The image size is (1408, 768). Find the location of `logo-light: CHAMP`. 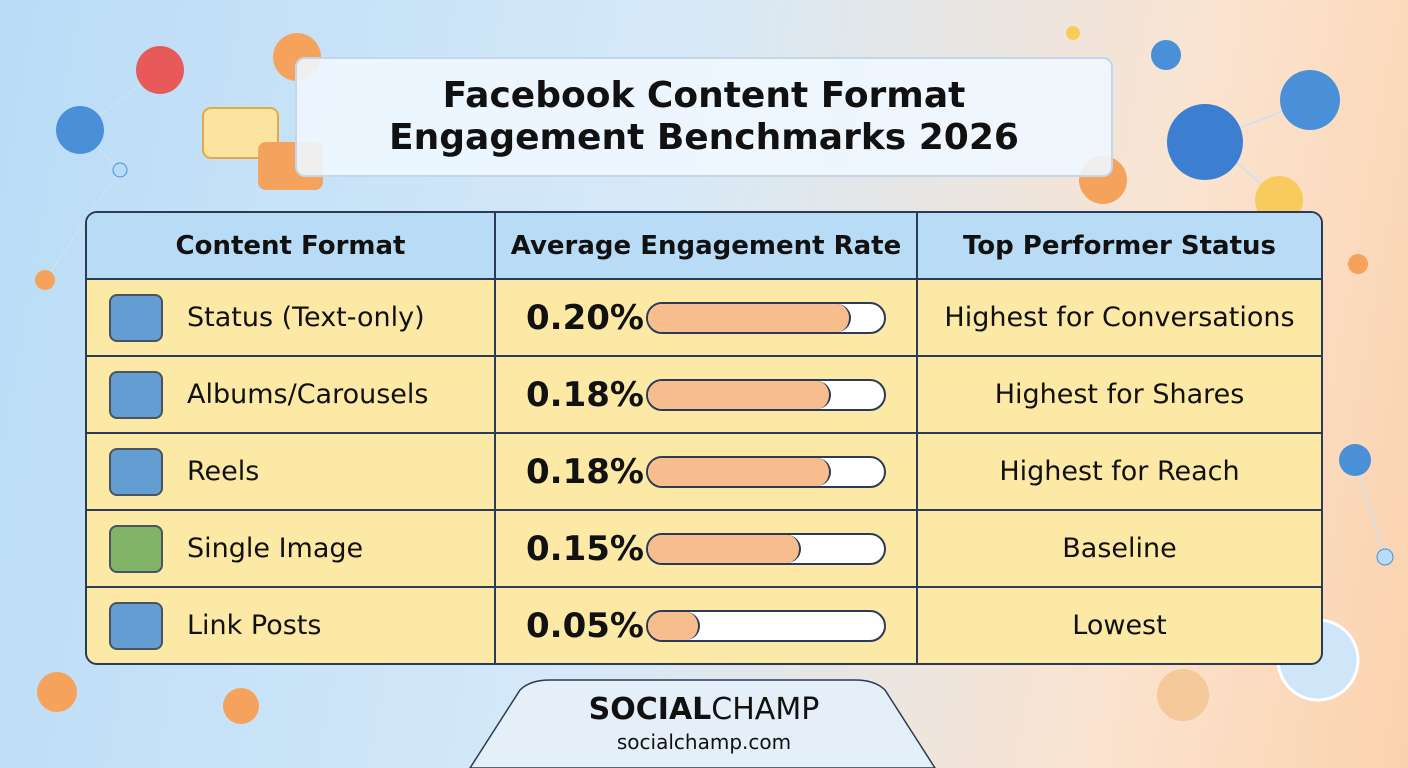

logo-light: CHAMP is located at coordinates (765, 709).